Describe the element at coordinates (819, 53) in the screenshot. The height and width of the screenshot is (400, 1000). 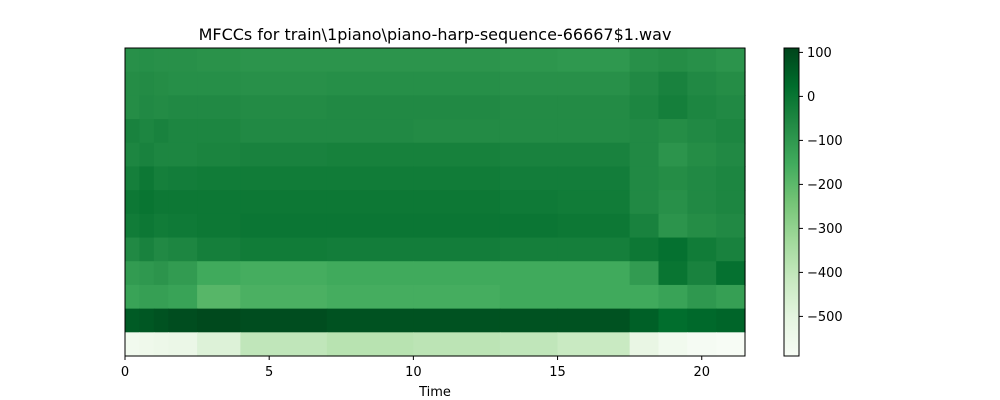
I see `colorbar-tick-label: 100` at that location.